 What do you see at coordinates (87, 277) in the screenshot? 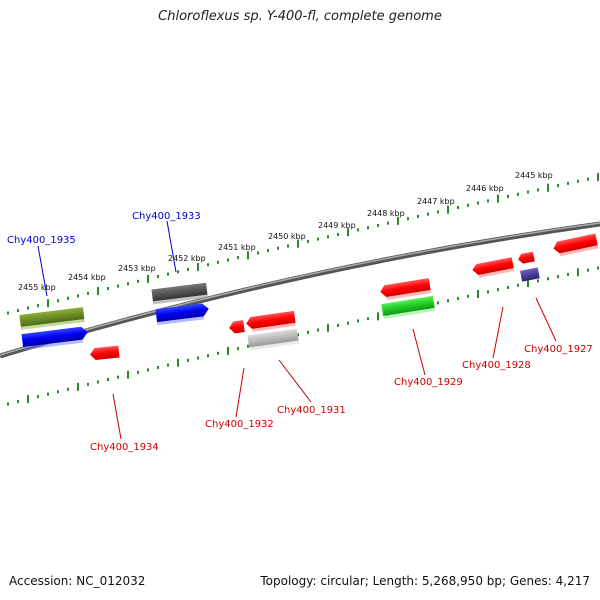
I see `scale-label: 2454 kbp` at bounding box center [87, 277].